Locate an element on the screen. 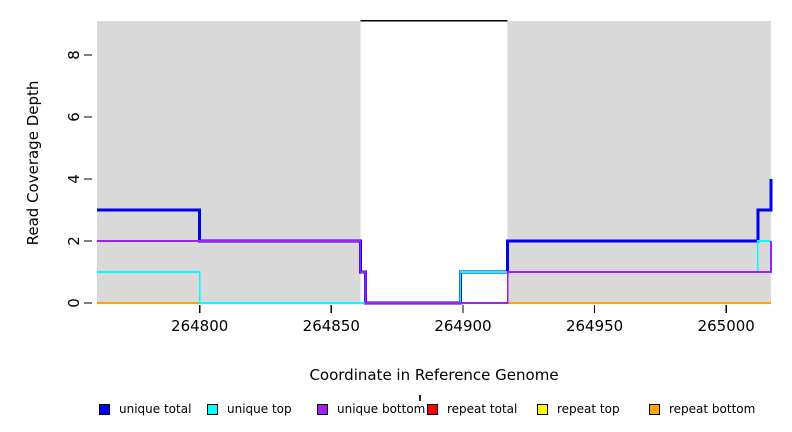 This screenshot has height=432, width=792. y-tick-label: 0 is located at coordinates (74, 303).